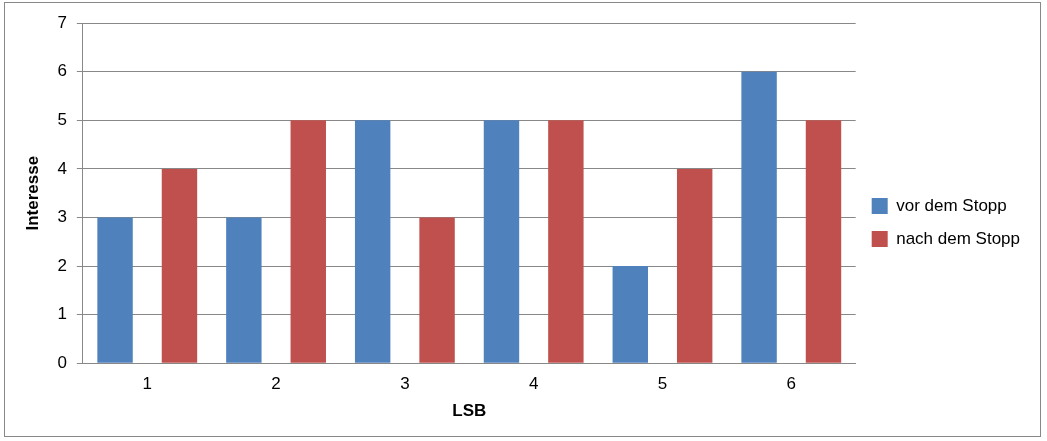  What do you see at coordinates (32, 193) in the screenshot?
I see `y-axis-title: Interesse` at bounding box center [32, 193].